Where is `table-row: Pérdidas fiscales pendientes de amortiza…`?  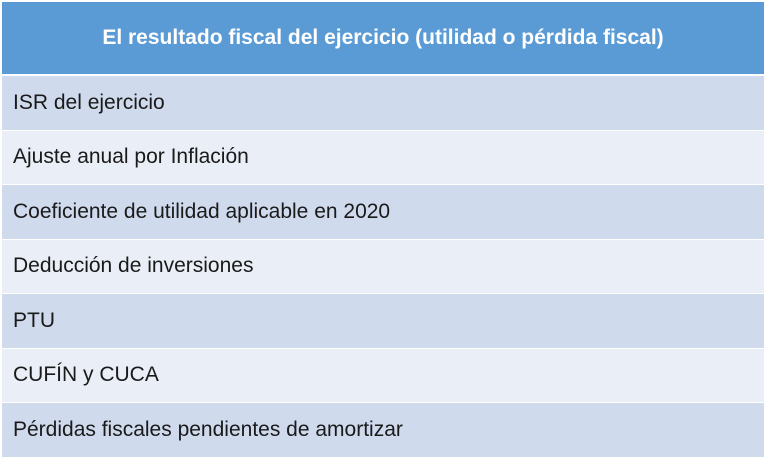 table-row: Pérdidas fiscales pendientes de amortiza… is located at coordinates (383, 430).